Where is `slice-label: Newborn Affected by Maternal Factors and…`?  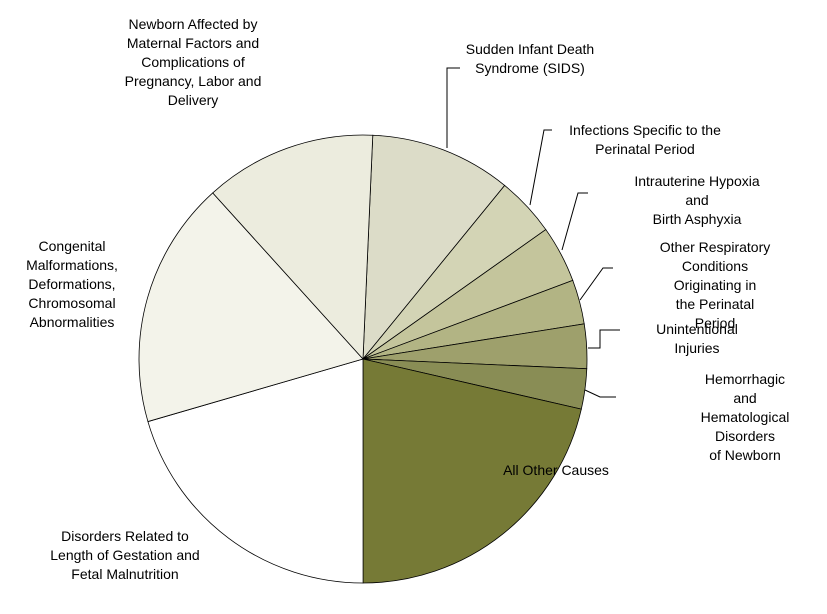 slice-label: Newborn Affected by Maternal Factors and… is located at coordinates (193, 62).